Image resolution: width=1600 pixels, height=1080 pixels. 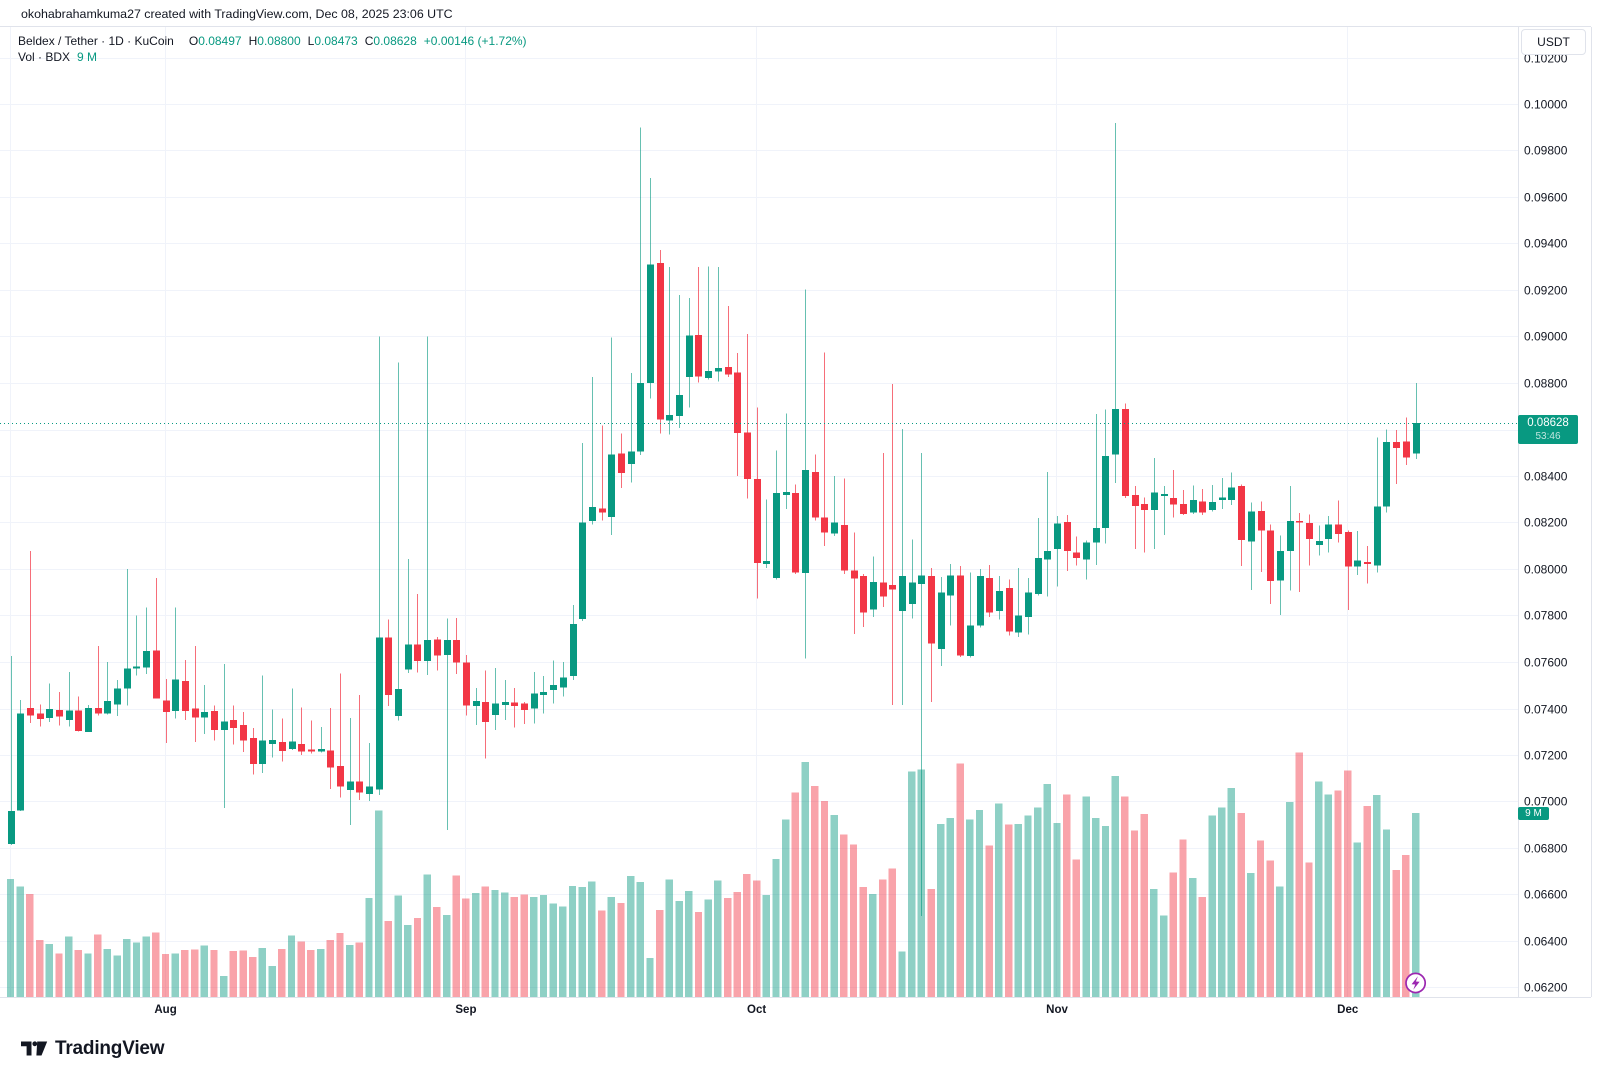 What do you see at coordinates (756, 1010) in the screenshot?
I see `time-axis-label: Oct` at bounding box center [756, 1010].